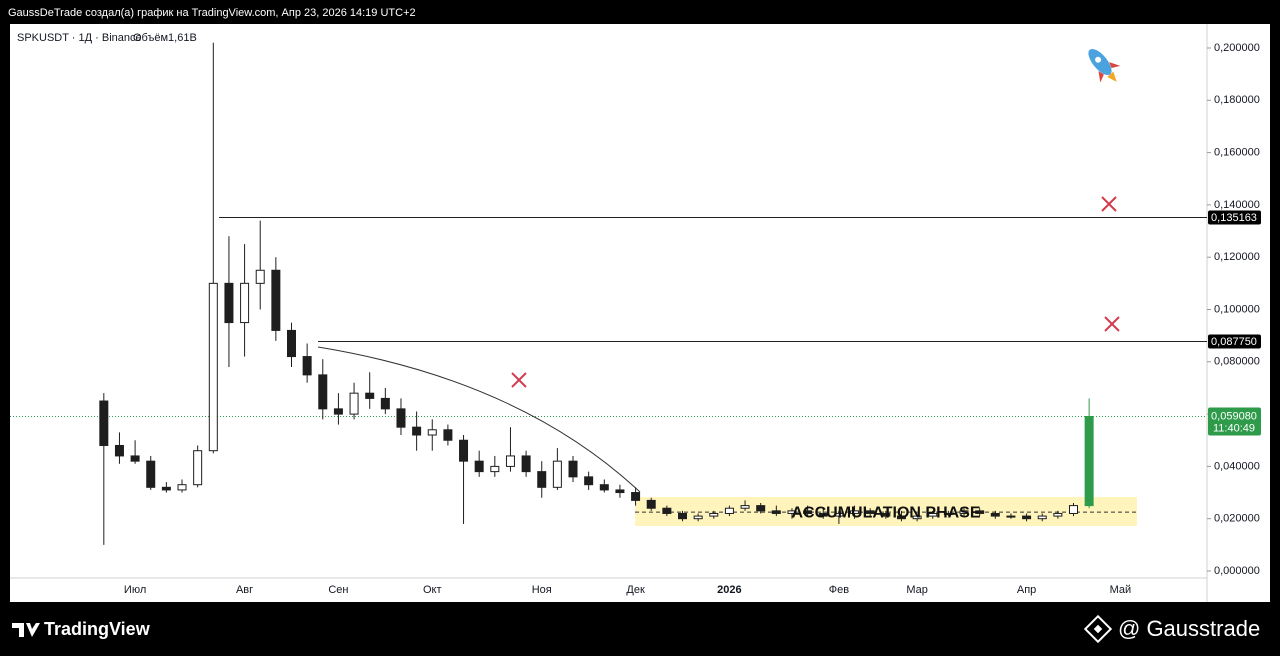 The height and width of the screenshot is (656, 1280). What do you see at coordinates (1121, 590) in the screenshot?
I see `x-tick-label: Май` at bounding box center [1121, 590].